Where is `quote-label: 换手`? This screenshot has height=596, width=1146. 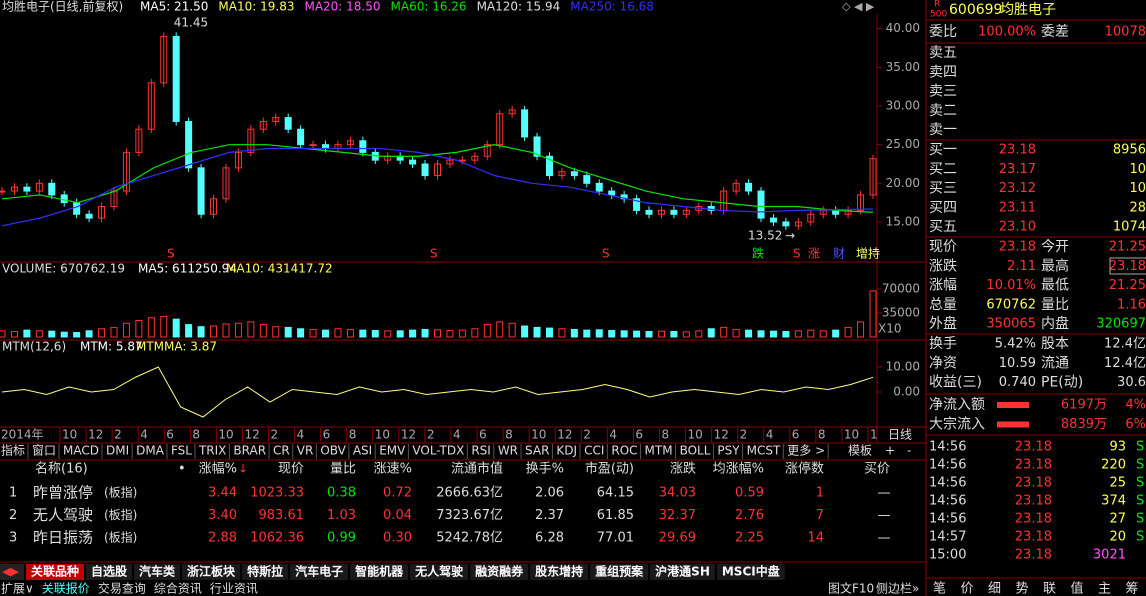
quote-label: 换手 is located at coordinates (943, 343).